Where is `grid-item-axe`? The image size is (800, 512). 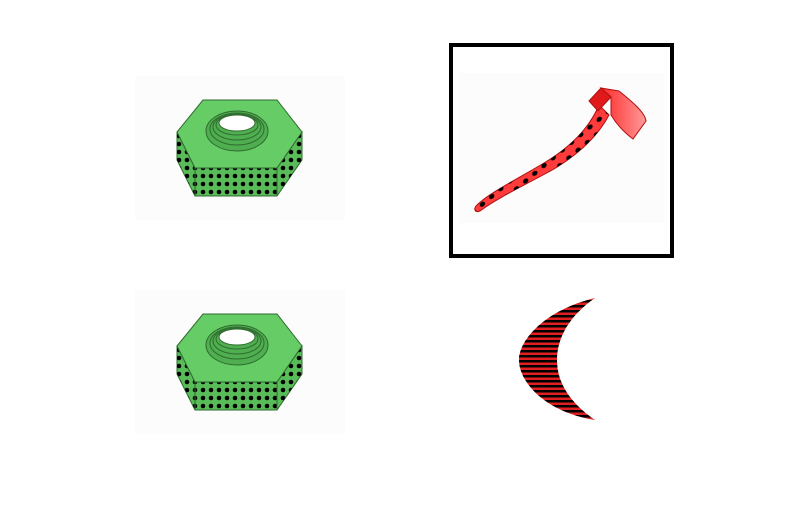
grid-item-axe is located at coordinates (561, 150).